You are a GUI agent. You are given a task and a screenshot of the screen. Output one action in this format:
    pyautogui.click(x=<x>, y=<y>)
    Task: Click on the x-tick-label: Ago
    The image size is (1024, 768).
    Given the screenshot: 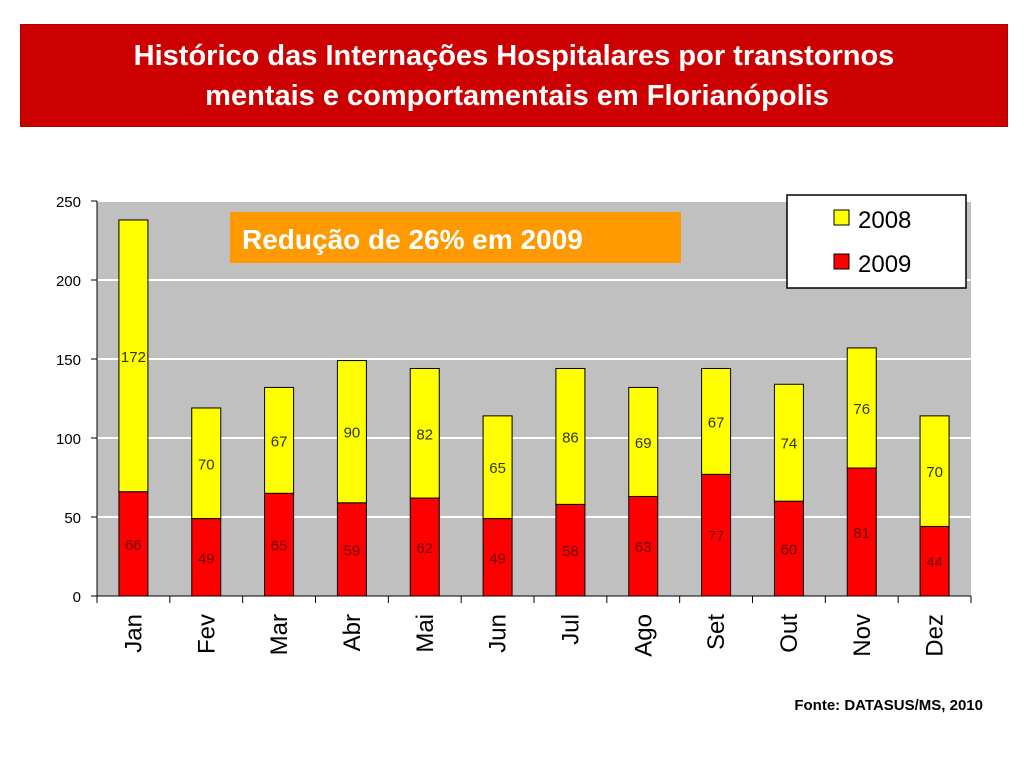 What is the action you would take?
    pyautogui.click(x=643, y=635)
    